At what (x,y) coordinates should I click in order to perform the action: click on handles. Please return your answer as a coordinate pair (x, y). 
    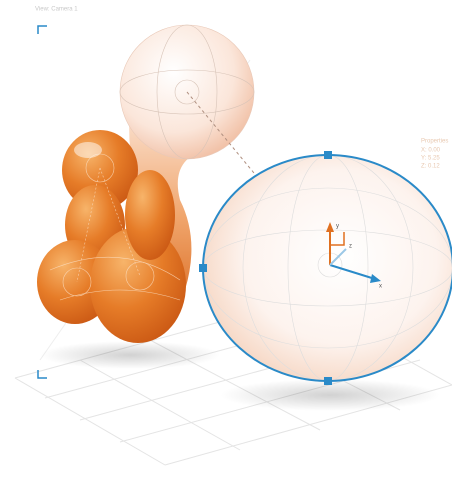
    Looking at the image, I should click on (265, 268).